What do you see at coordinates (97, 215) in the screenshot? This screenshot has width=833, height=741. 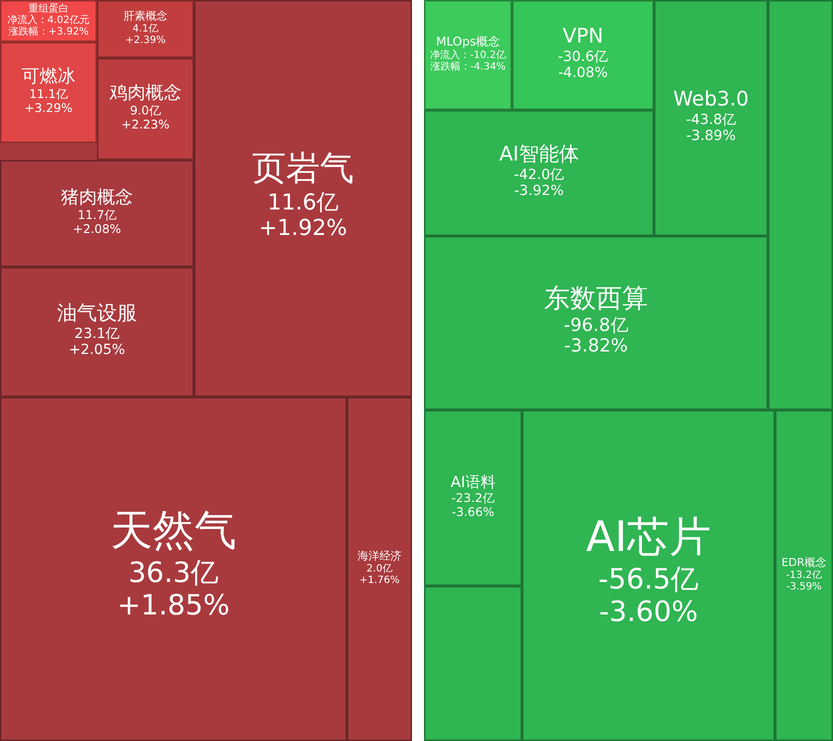 I see `data-label: 11.7亿` at bounding box center [97, 215].